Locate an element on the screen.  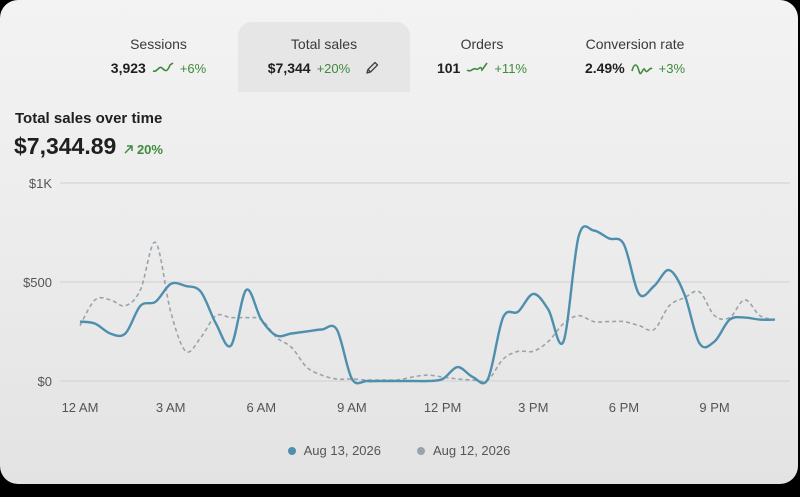
x-tick-label: 6 PM is located at coordinates (624, 407).